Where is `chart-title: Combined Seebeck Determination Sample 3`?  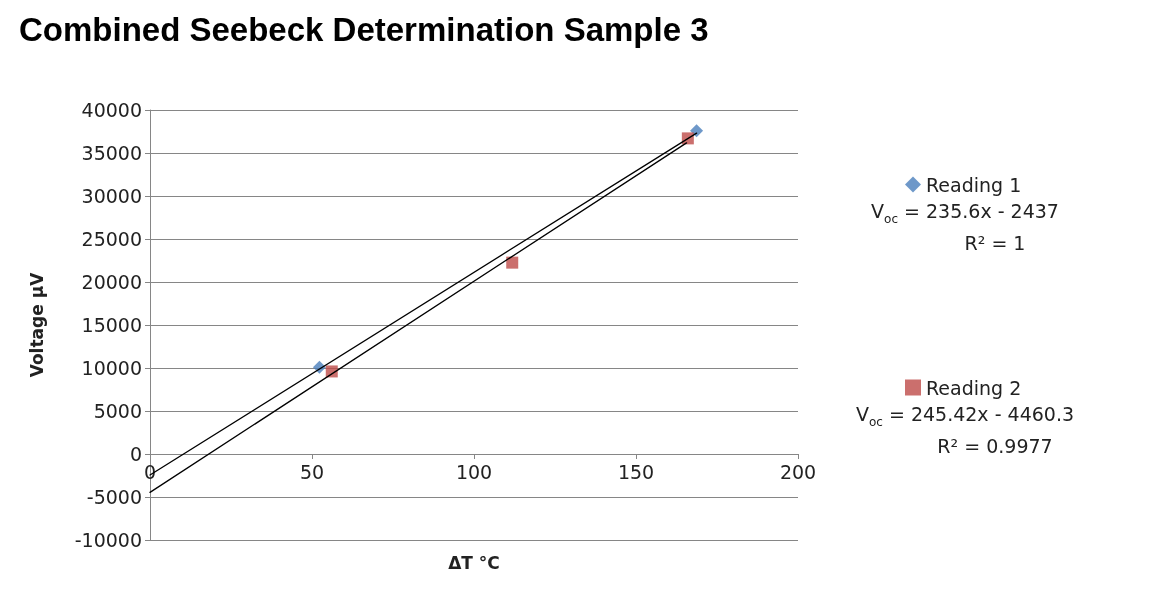
chart-title: Combined Seebeck Determination Sample 3 is located at coordinates (364, 29).